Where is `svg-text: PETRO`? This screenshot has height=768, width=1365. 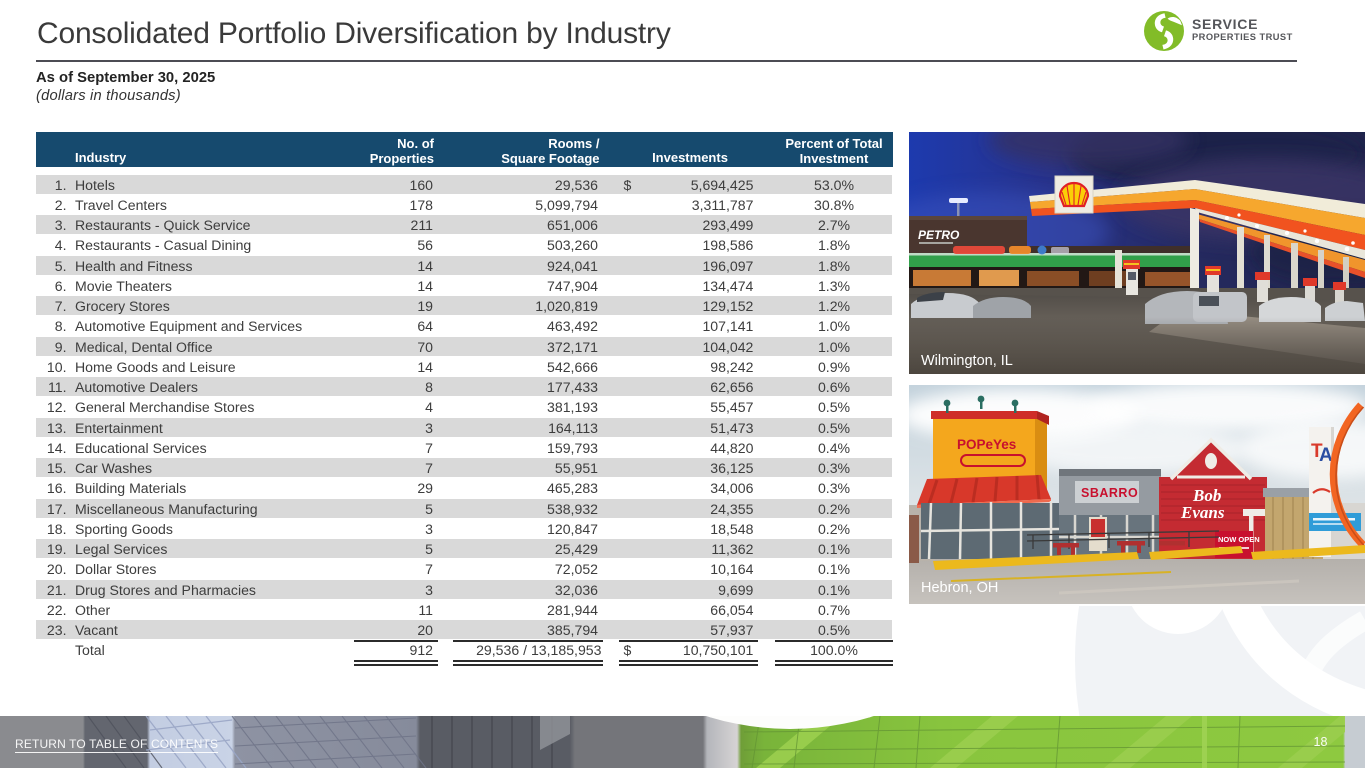
svg-text: PETRO is located at coordinates (939, 235).